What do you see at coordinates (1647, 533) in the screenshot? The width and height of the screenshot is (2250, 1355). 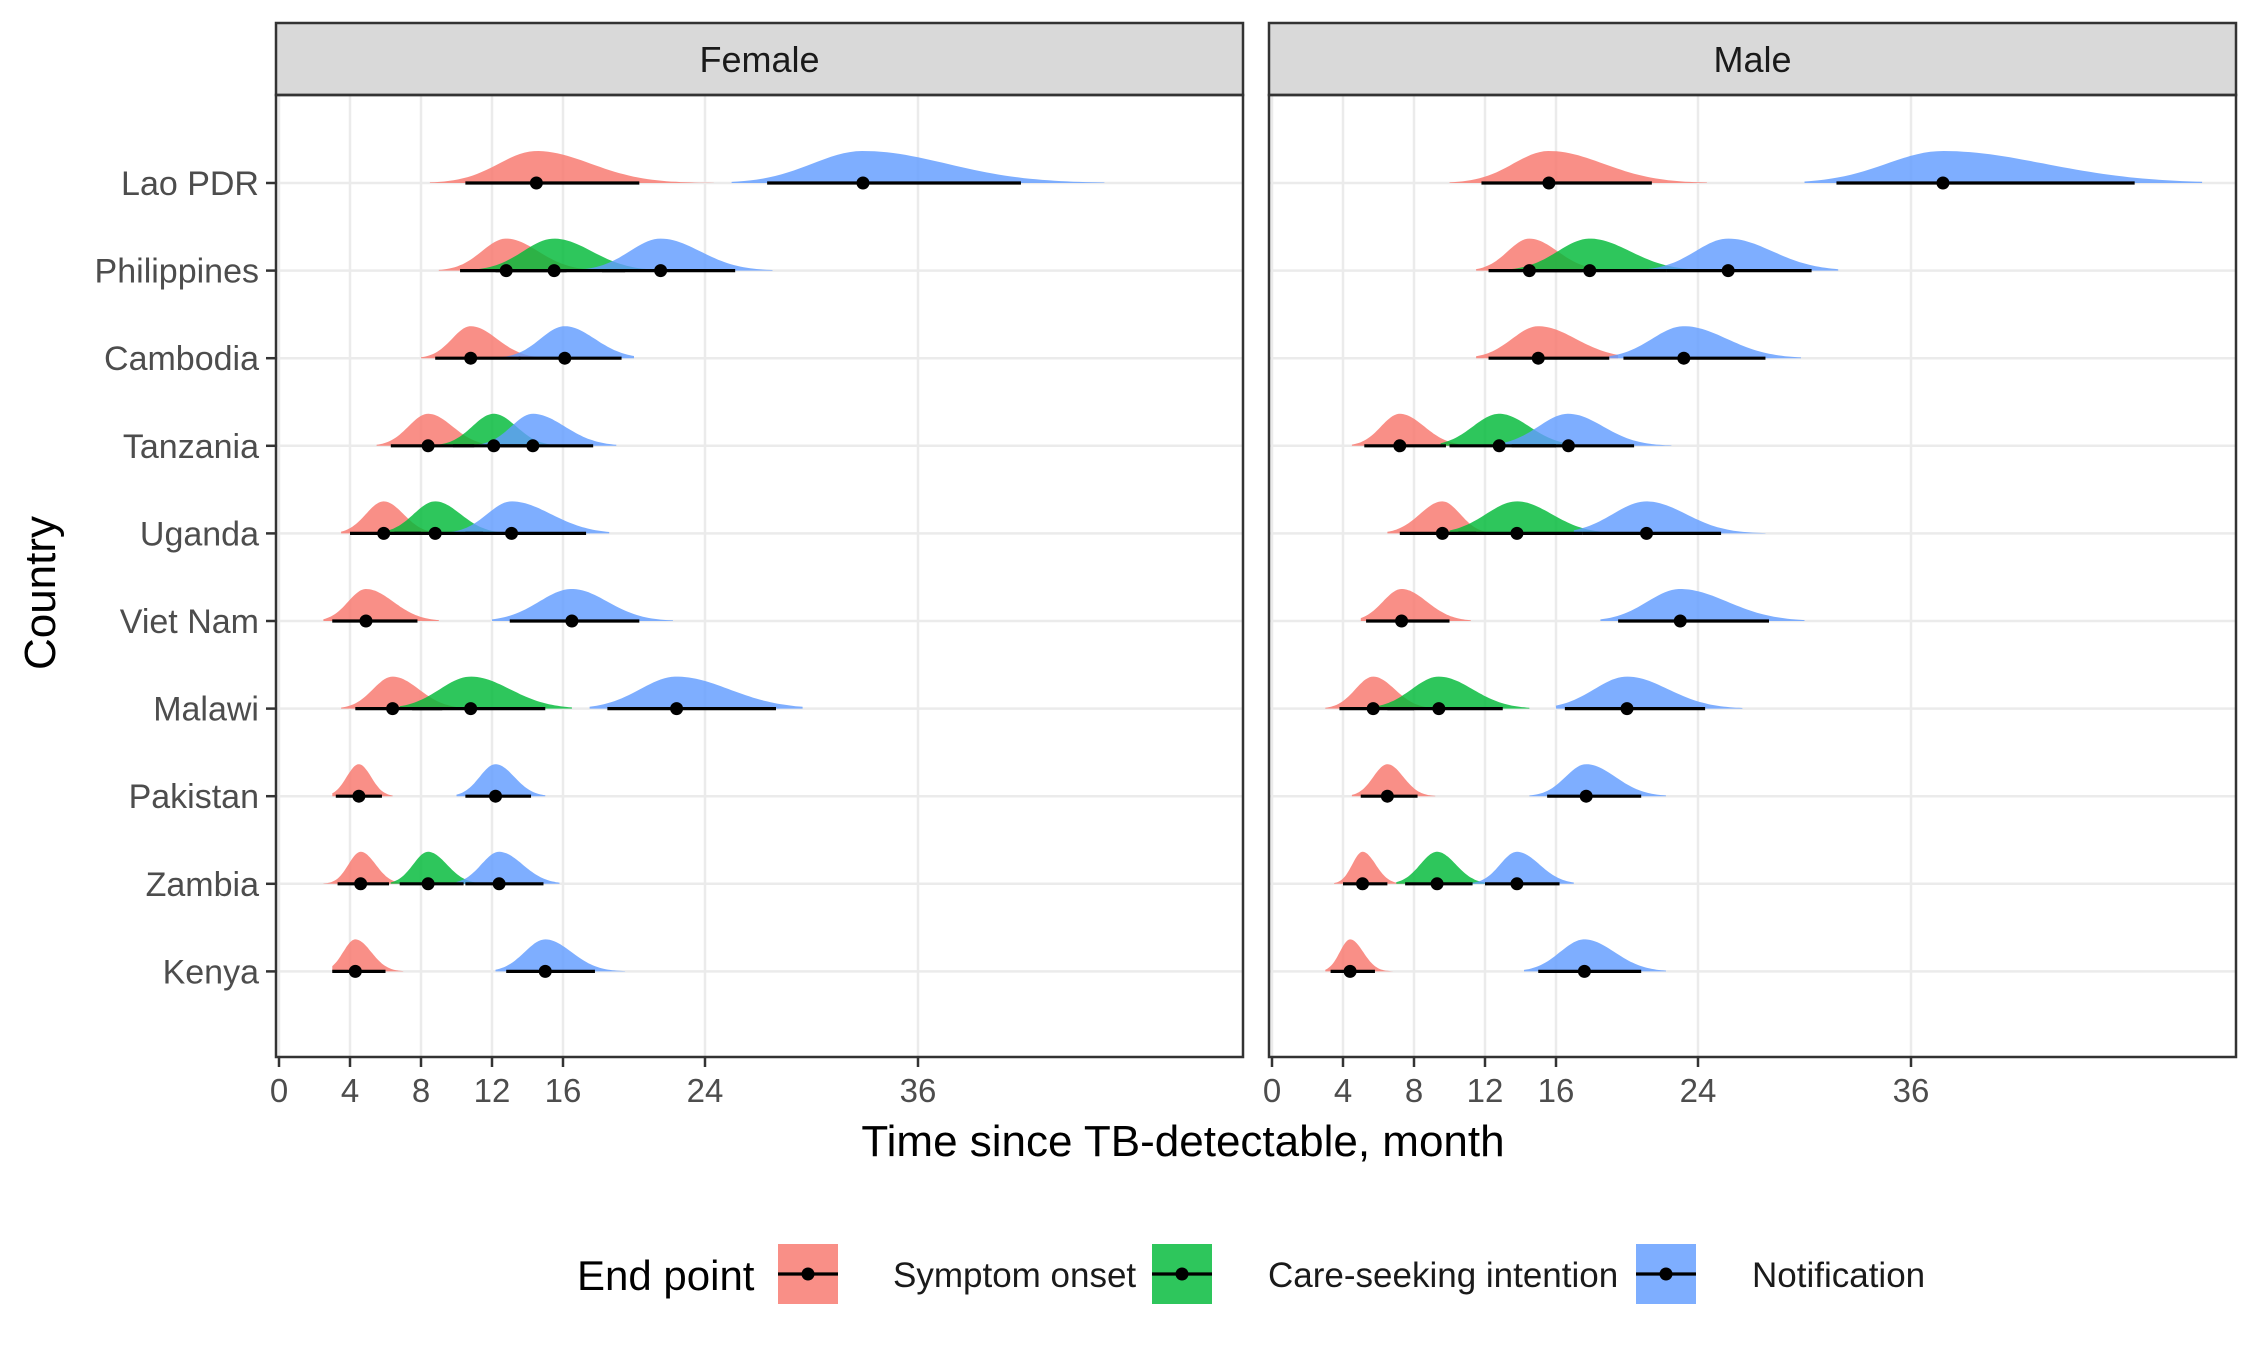 I see `median-point-male-uganda-notification` at bounding box center [1647, 533].